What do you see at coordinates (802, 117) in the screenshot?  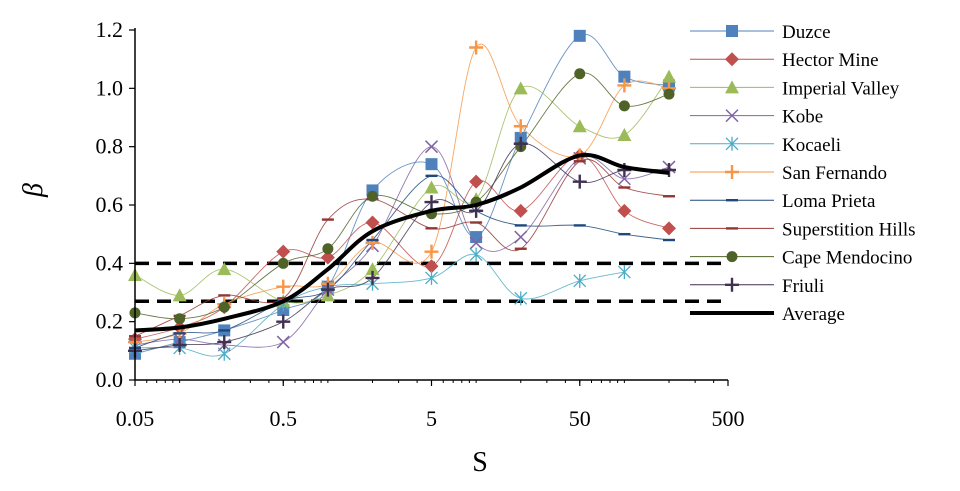 I see `legend-label: Kobe` at bounding box center [802, 117].